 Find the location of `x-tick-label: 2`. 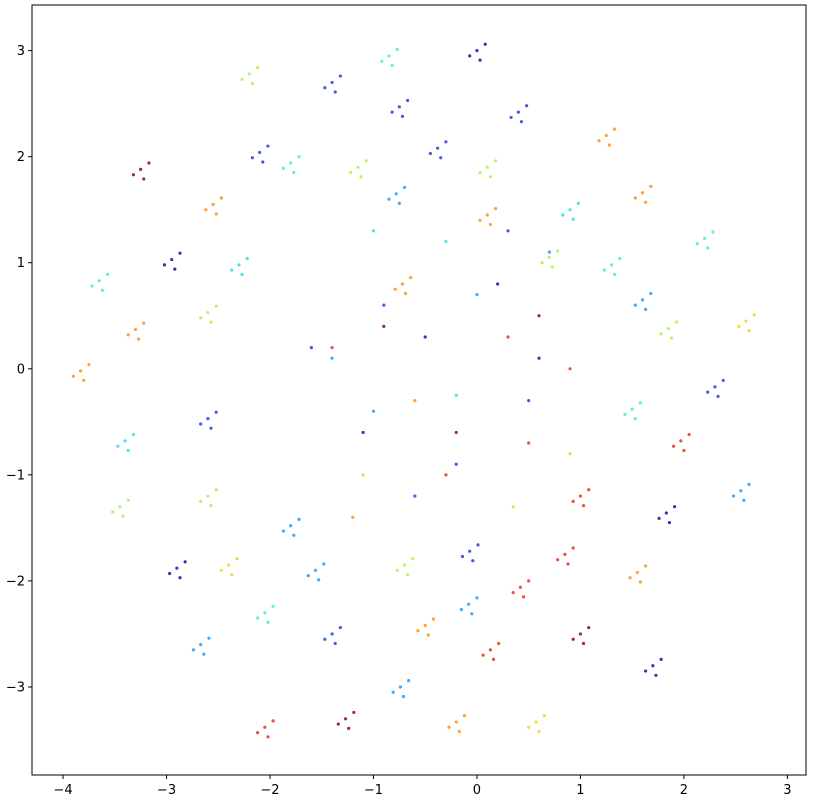

x-tick-label: 2 is located at coordinates (684, 790).